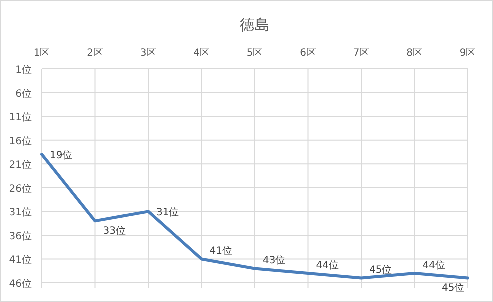 This screenshot has width=493, height=302. Describe the element at coordinates (20, 260) in the screenshot. I see `y-tick-label: 41位` at that location.